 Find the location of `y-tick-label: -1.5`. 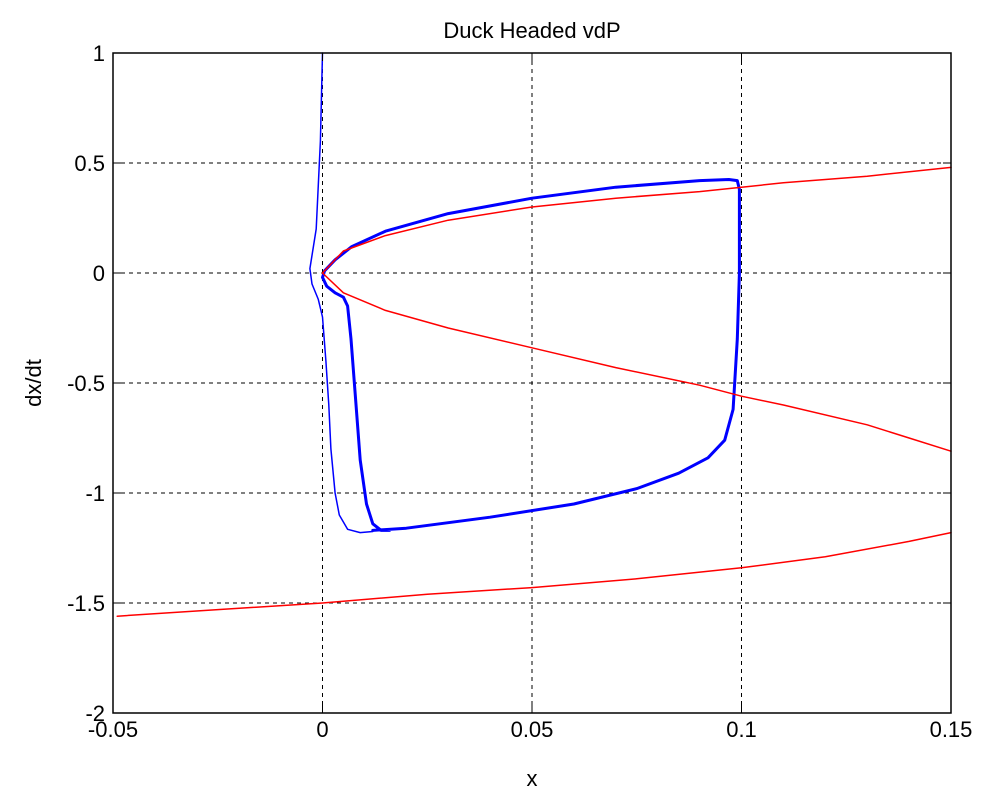

y-tick-label: -1.5 is located at coordinates (86, 603).